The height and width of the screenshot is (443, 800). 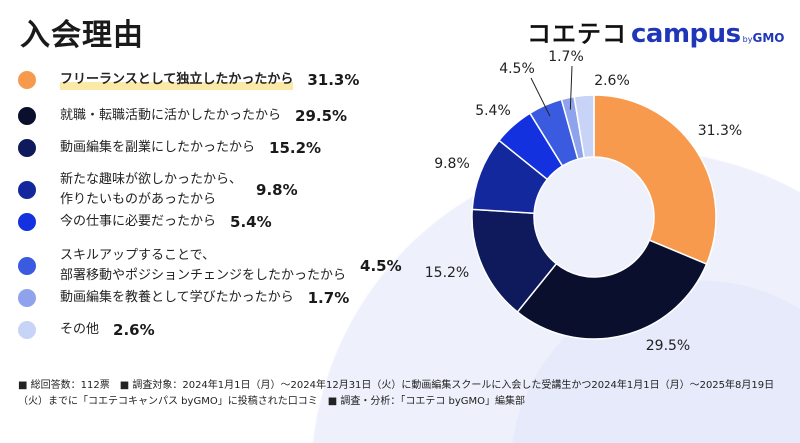 I want to click on logo-by: by, so click(x=747, y=39).